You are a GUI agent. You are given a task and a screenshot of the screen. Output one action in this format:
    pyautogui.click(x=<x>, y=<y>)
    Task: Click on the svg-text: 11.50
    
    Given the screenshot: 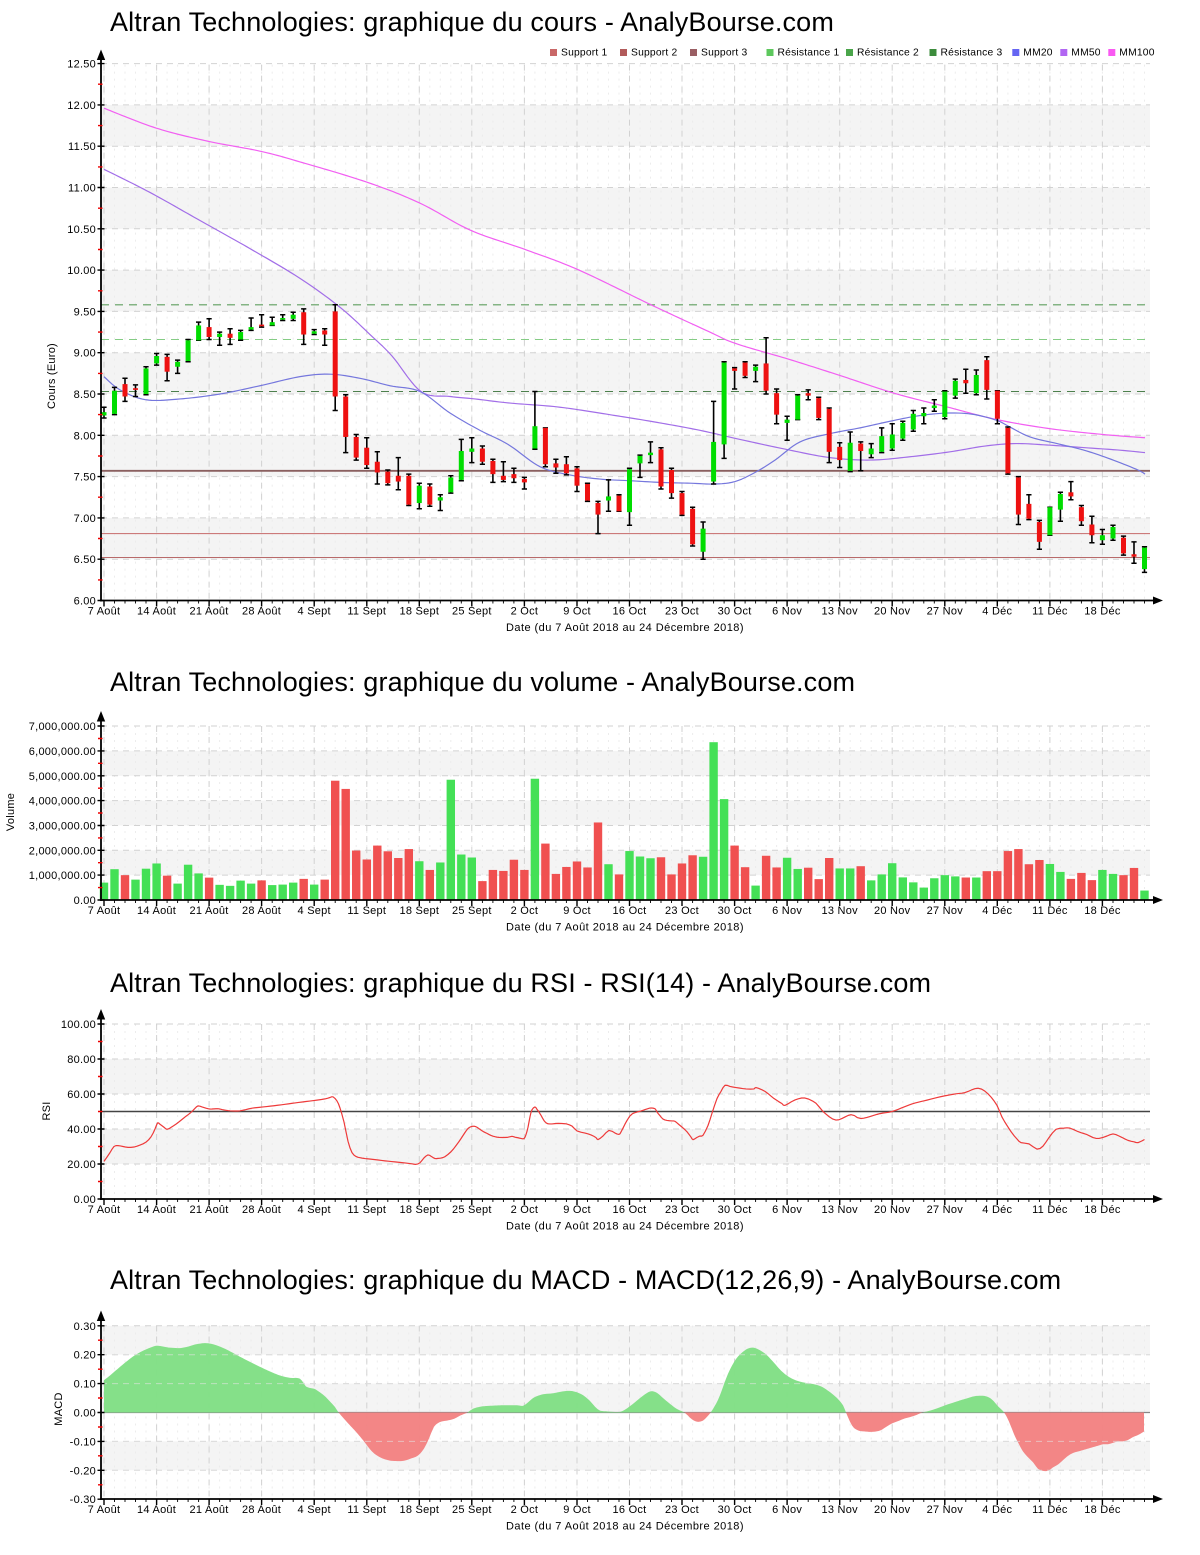 What is the action you would take?
    pyautogui.click(x=82, y=147)
    